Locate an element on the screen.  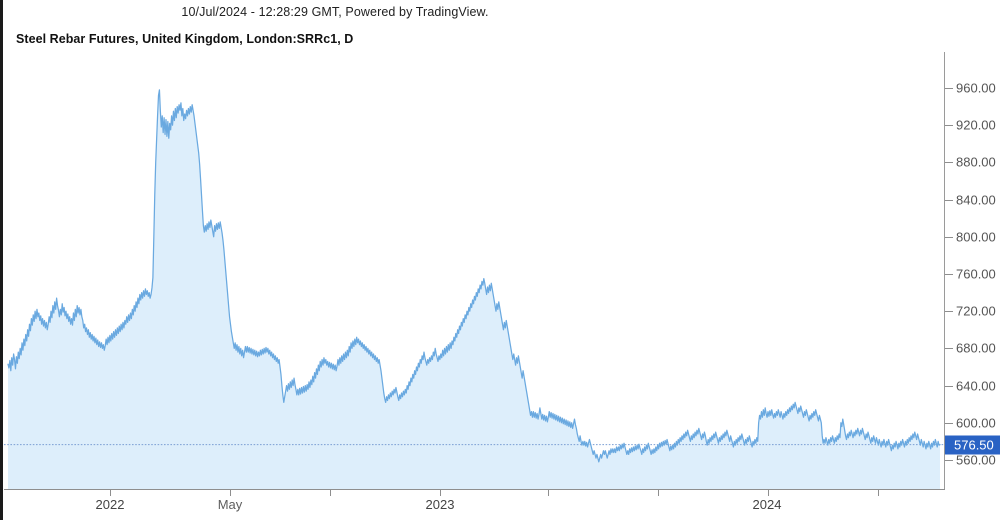
y-axis-label: 880.00 is located at coordinates (976, 162).